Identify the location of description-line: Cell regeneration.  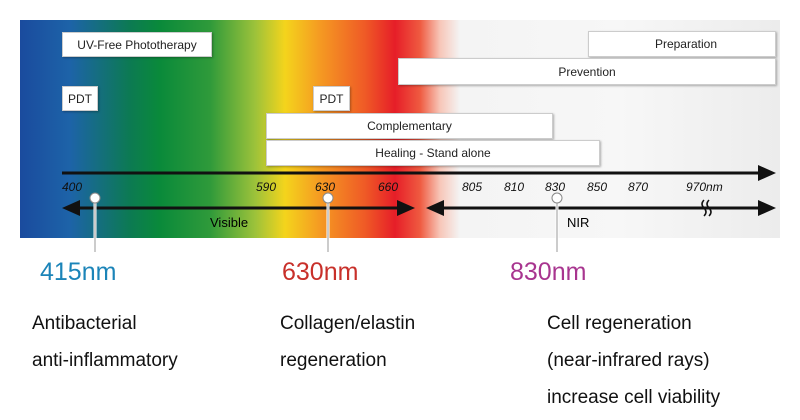
(619, 323).